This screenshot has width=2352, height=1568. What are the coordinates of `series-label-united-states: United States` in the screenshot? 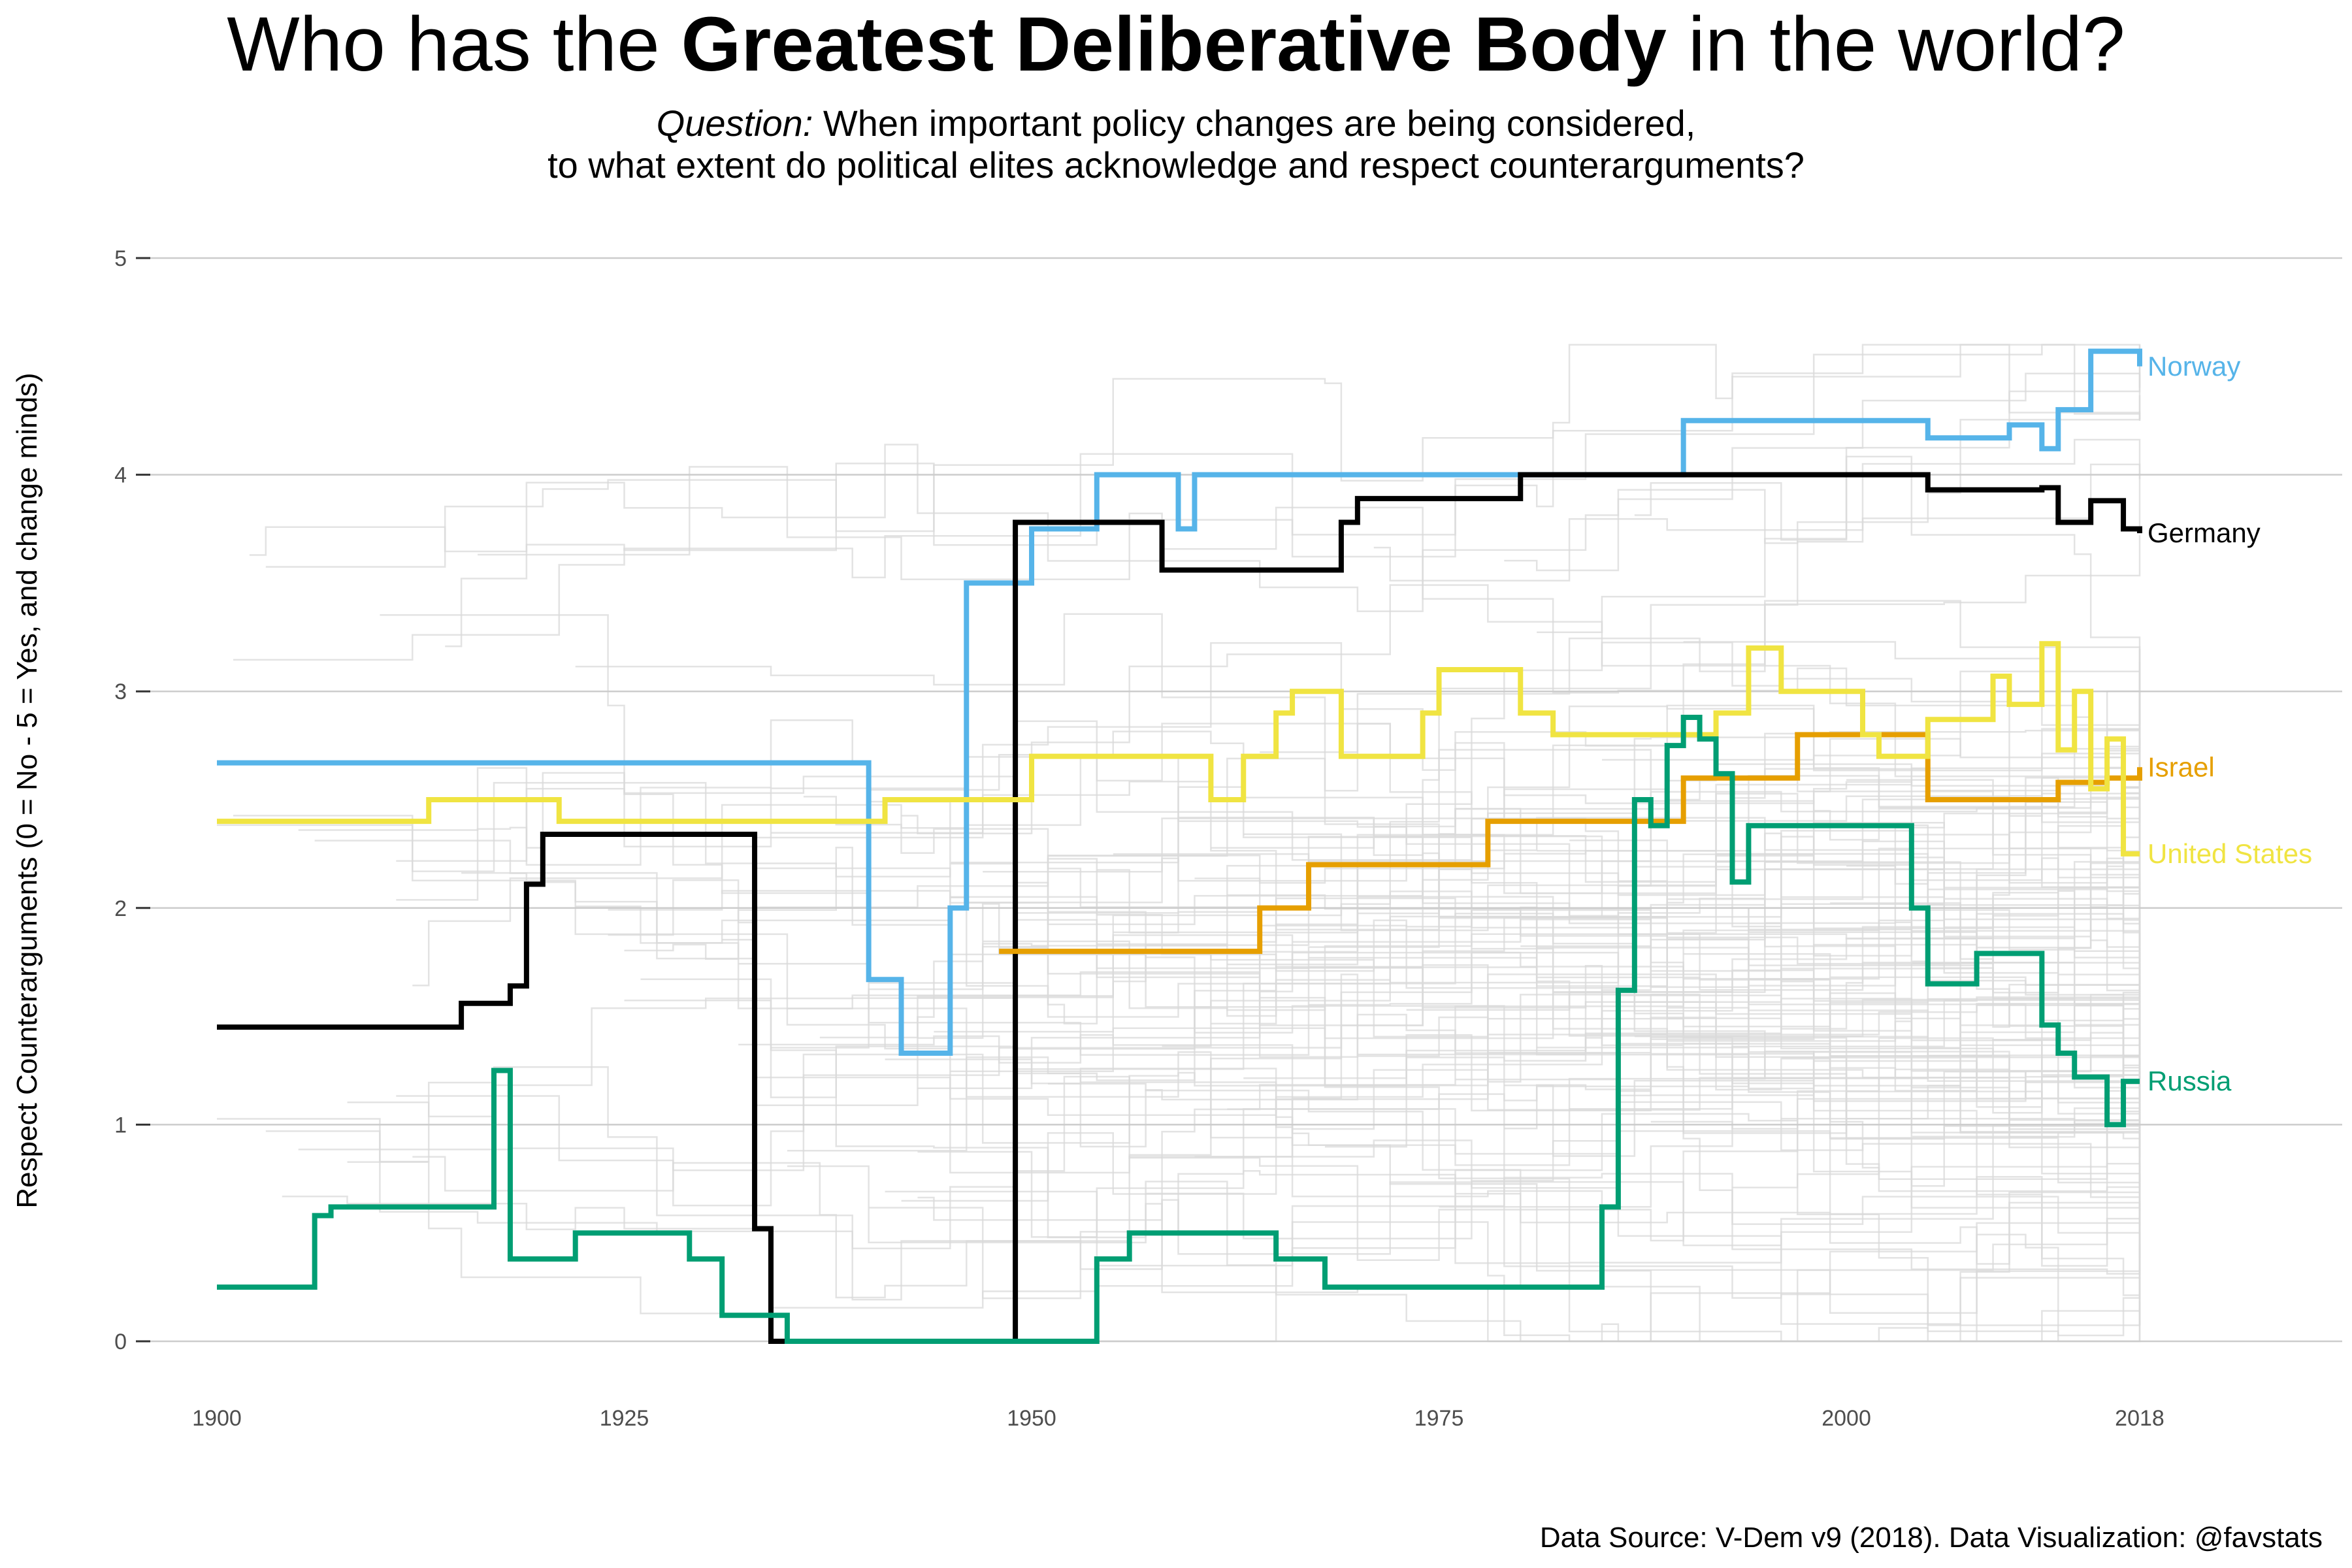 It's located at (2230, 853).